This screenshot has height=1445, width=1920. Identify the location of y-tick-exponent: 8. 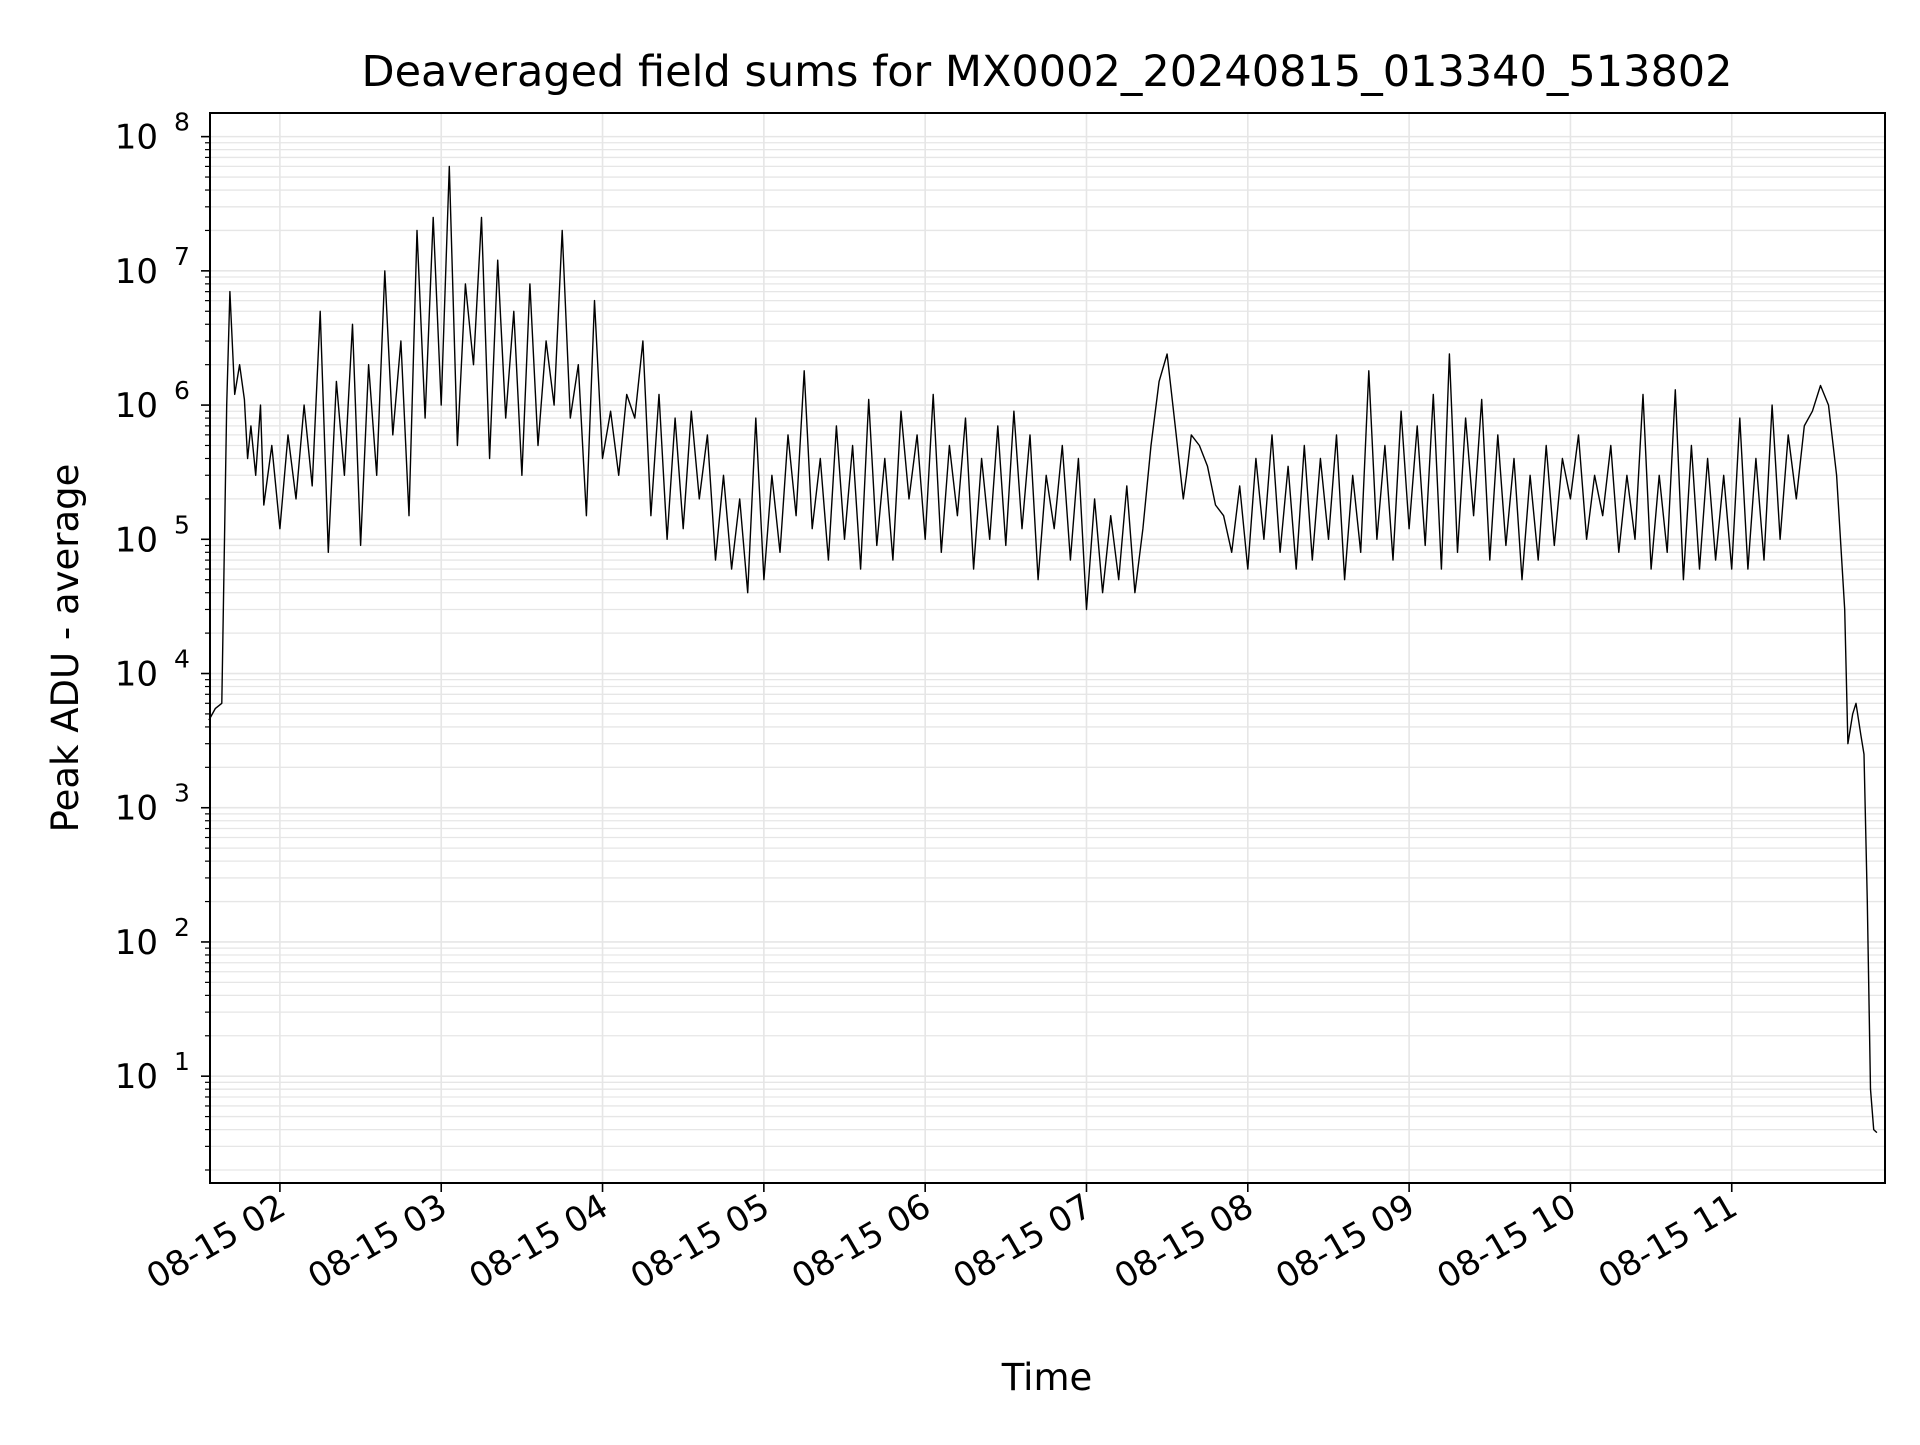
(182, 122).